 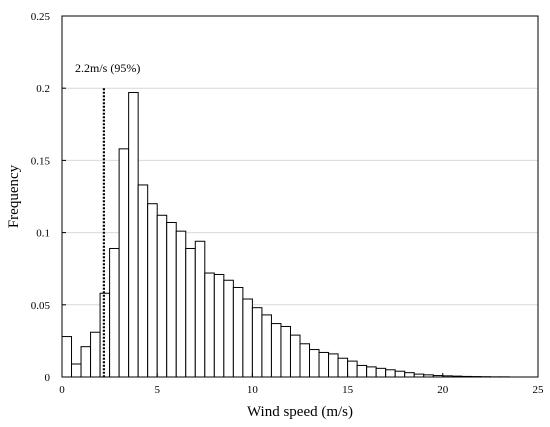 What do you see at coordinates (41, 161) in the screenshot?
I see `y-tick-label-3: 0.15` at bounding box center [41, 161].